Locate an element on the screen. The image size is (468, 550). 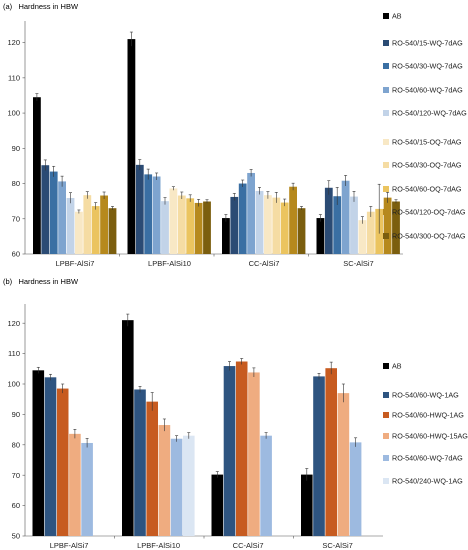
chart-a-legend-label: RO-540/300-OQ-7dAG is located at coordinates (429, 236).